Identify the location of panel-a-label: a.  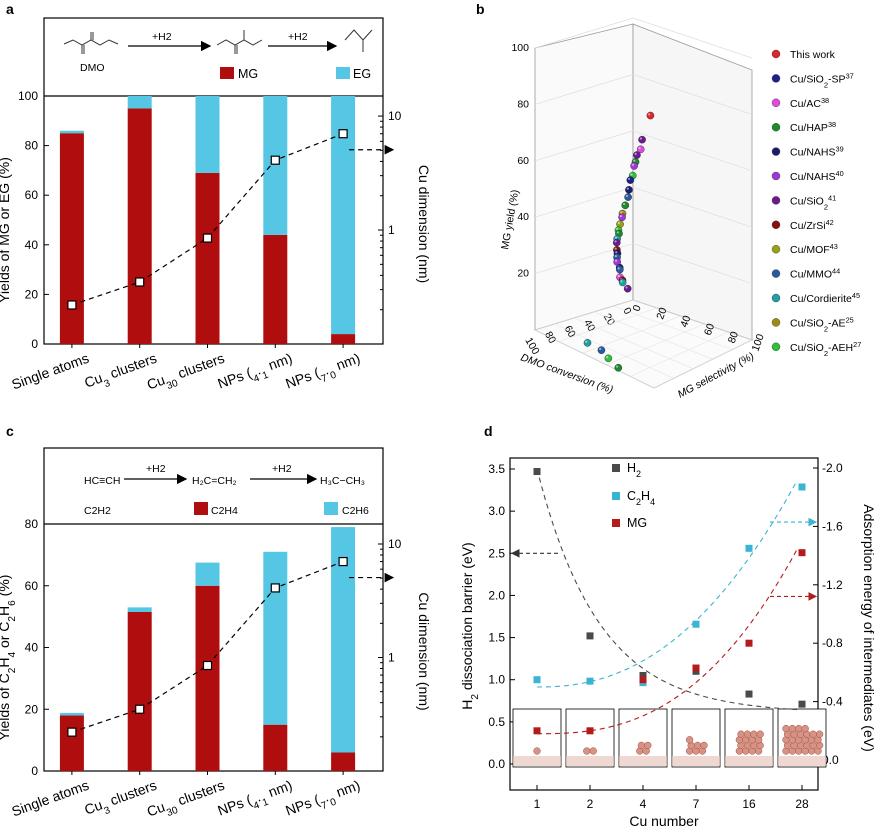
(10, 9).